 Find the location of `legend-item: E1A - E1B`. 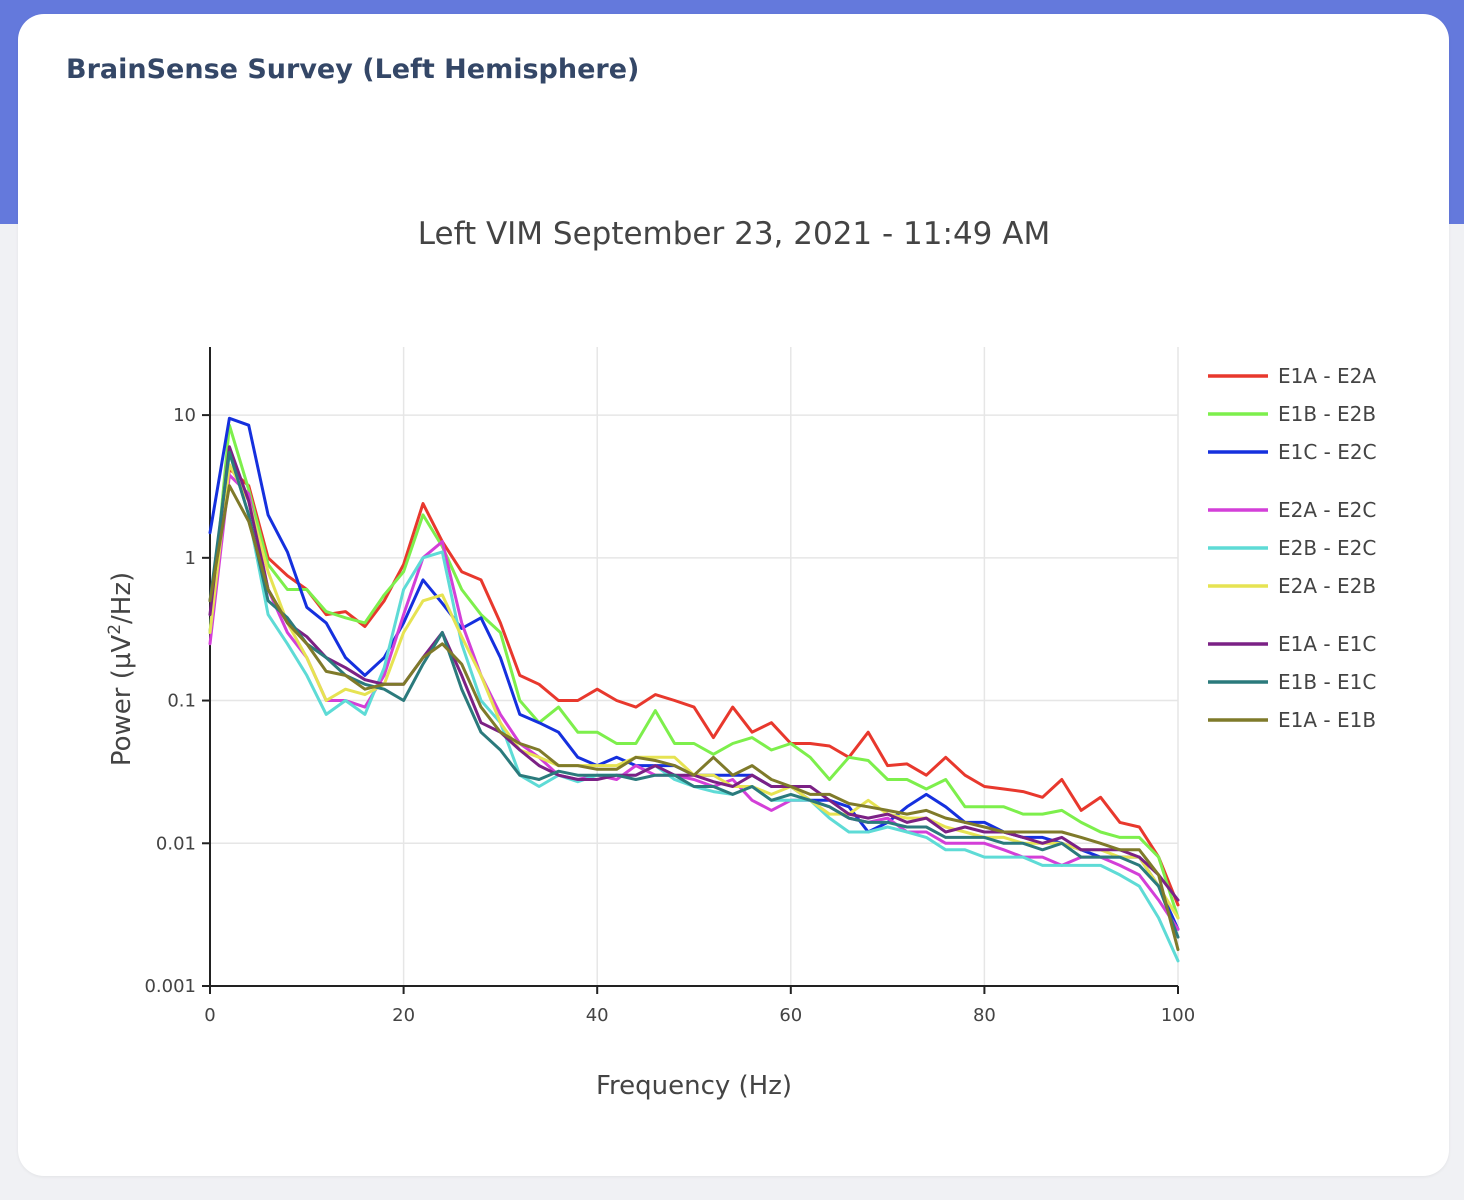

legend-item: E1A - E1B is located at coordinates (1292, 720).